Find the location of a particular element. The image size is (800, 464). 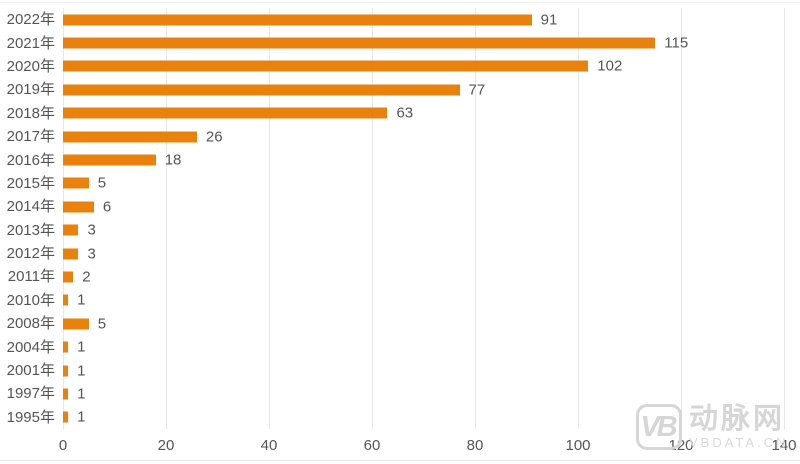

category-label: 2013年 is located at coordinates (30, 230).